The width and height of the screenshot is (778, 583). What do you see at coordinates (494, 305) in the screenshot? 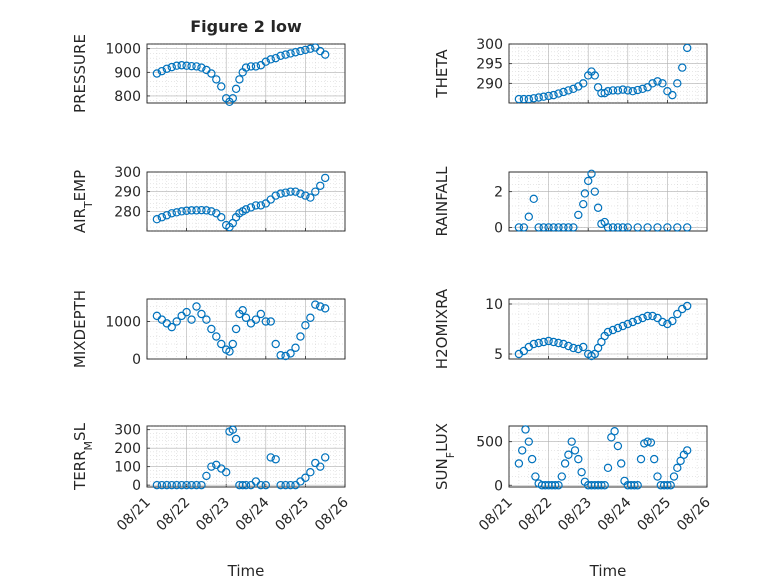
I see `y-tick-label: 10` at bounding box center [494, 305].